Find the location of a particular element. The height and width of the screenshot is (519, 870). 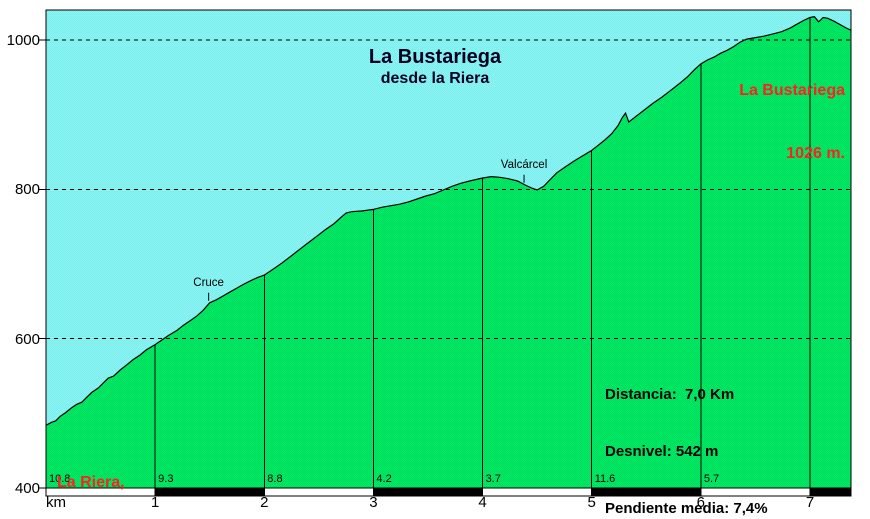

stat-distance: Distancia: 7,0 Km is located at coordinates (670, 394).